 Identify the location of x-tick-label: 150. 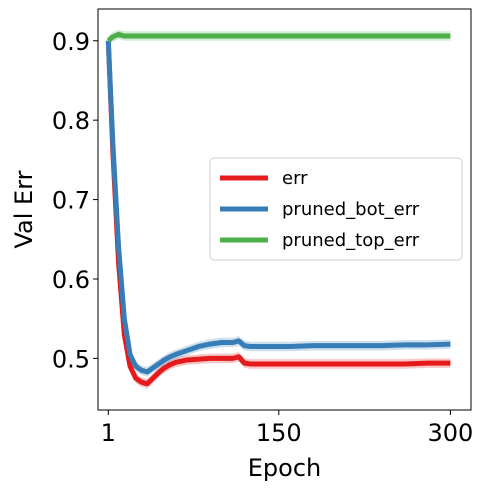
(279, 433).